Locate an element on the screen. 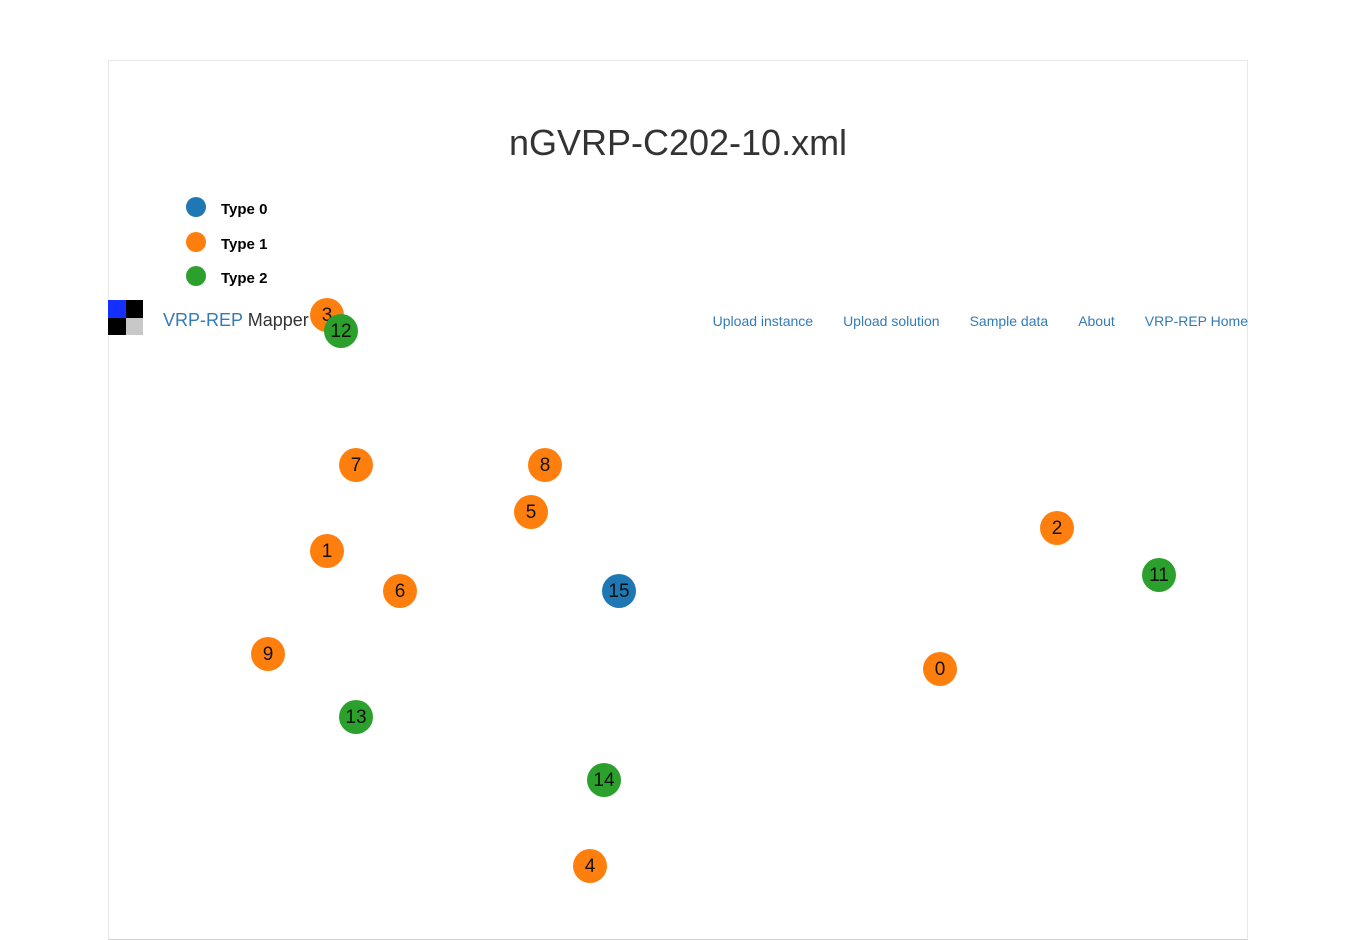 Image resolution: width=1356 pixels, height=940 pixels. map-node-9: 9 is located at coordinates (268, 654).